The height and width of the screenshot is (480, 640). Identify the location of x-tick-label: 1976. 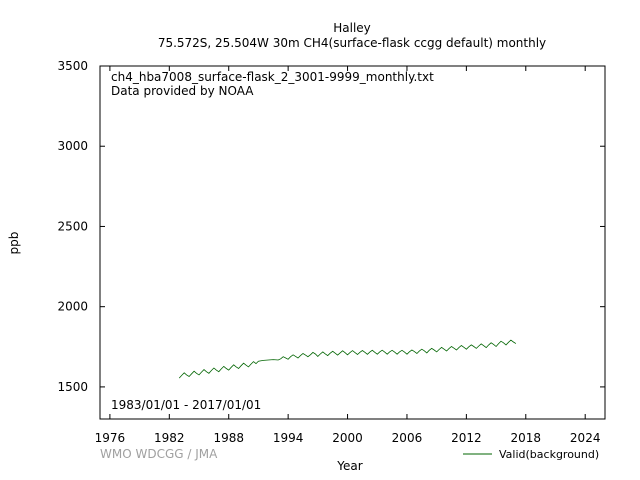
(110, 438).